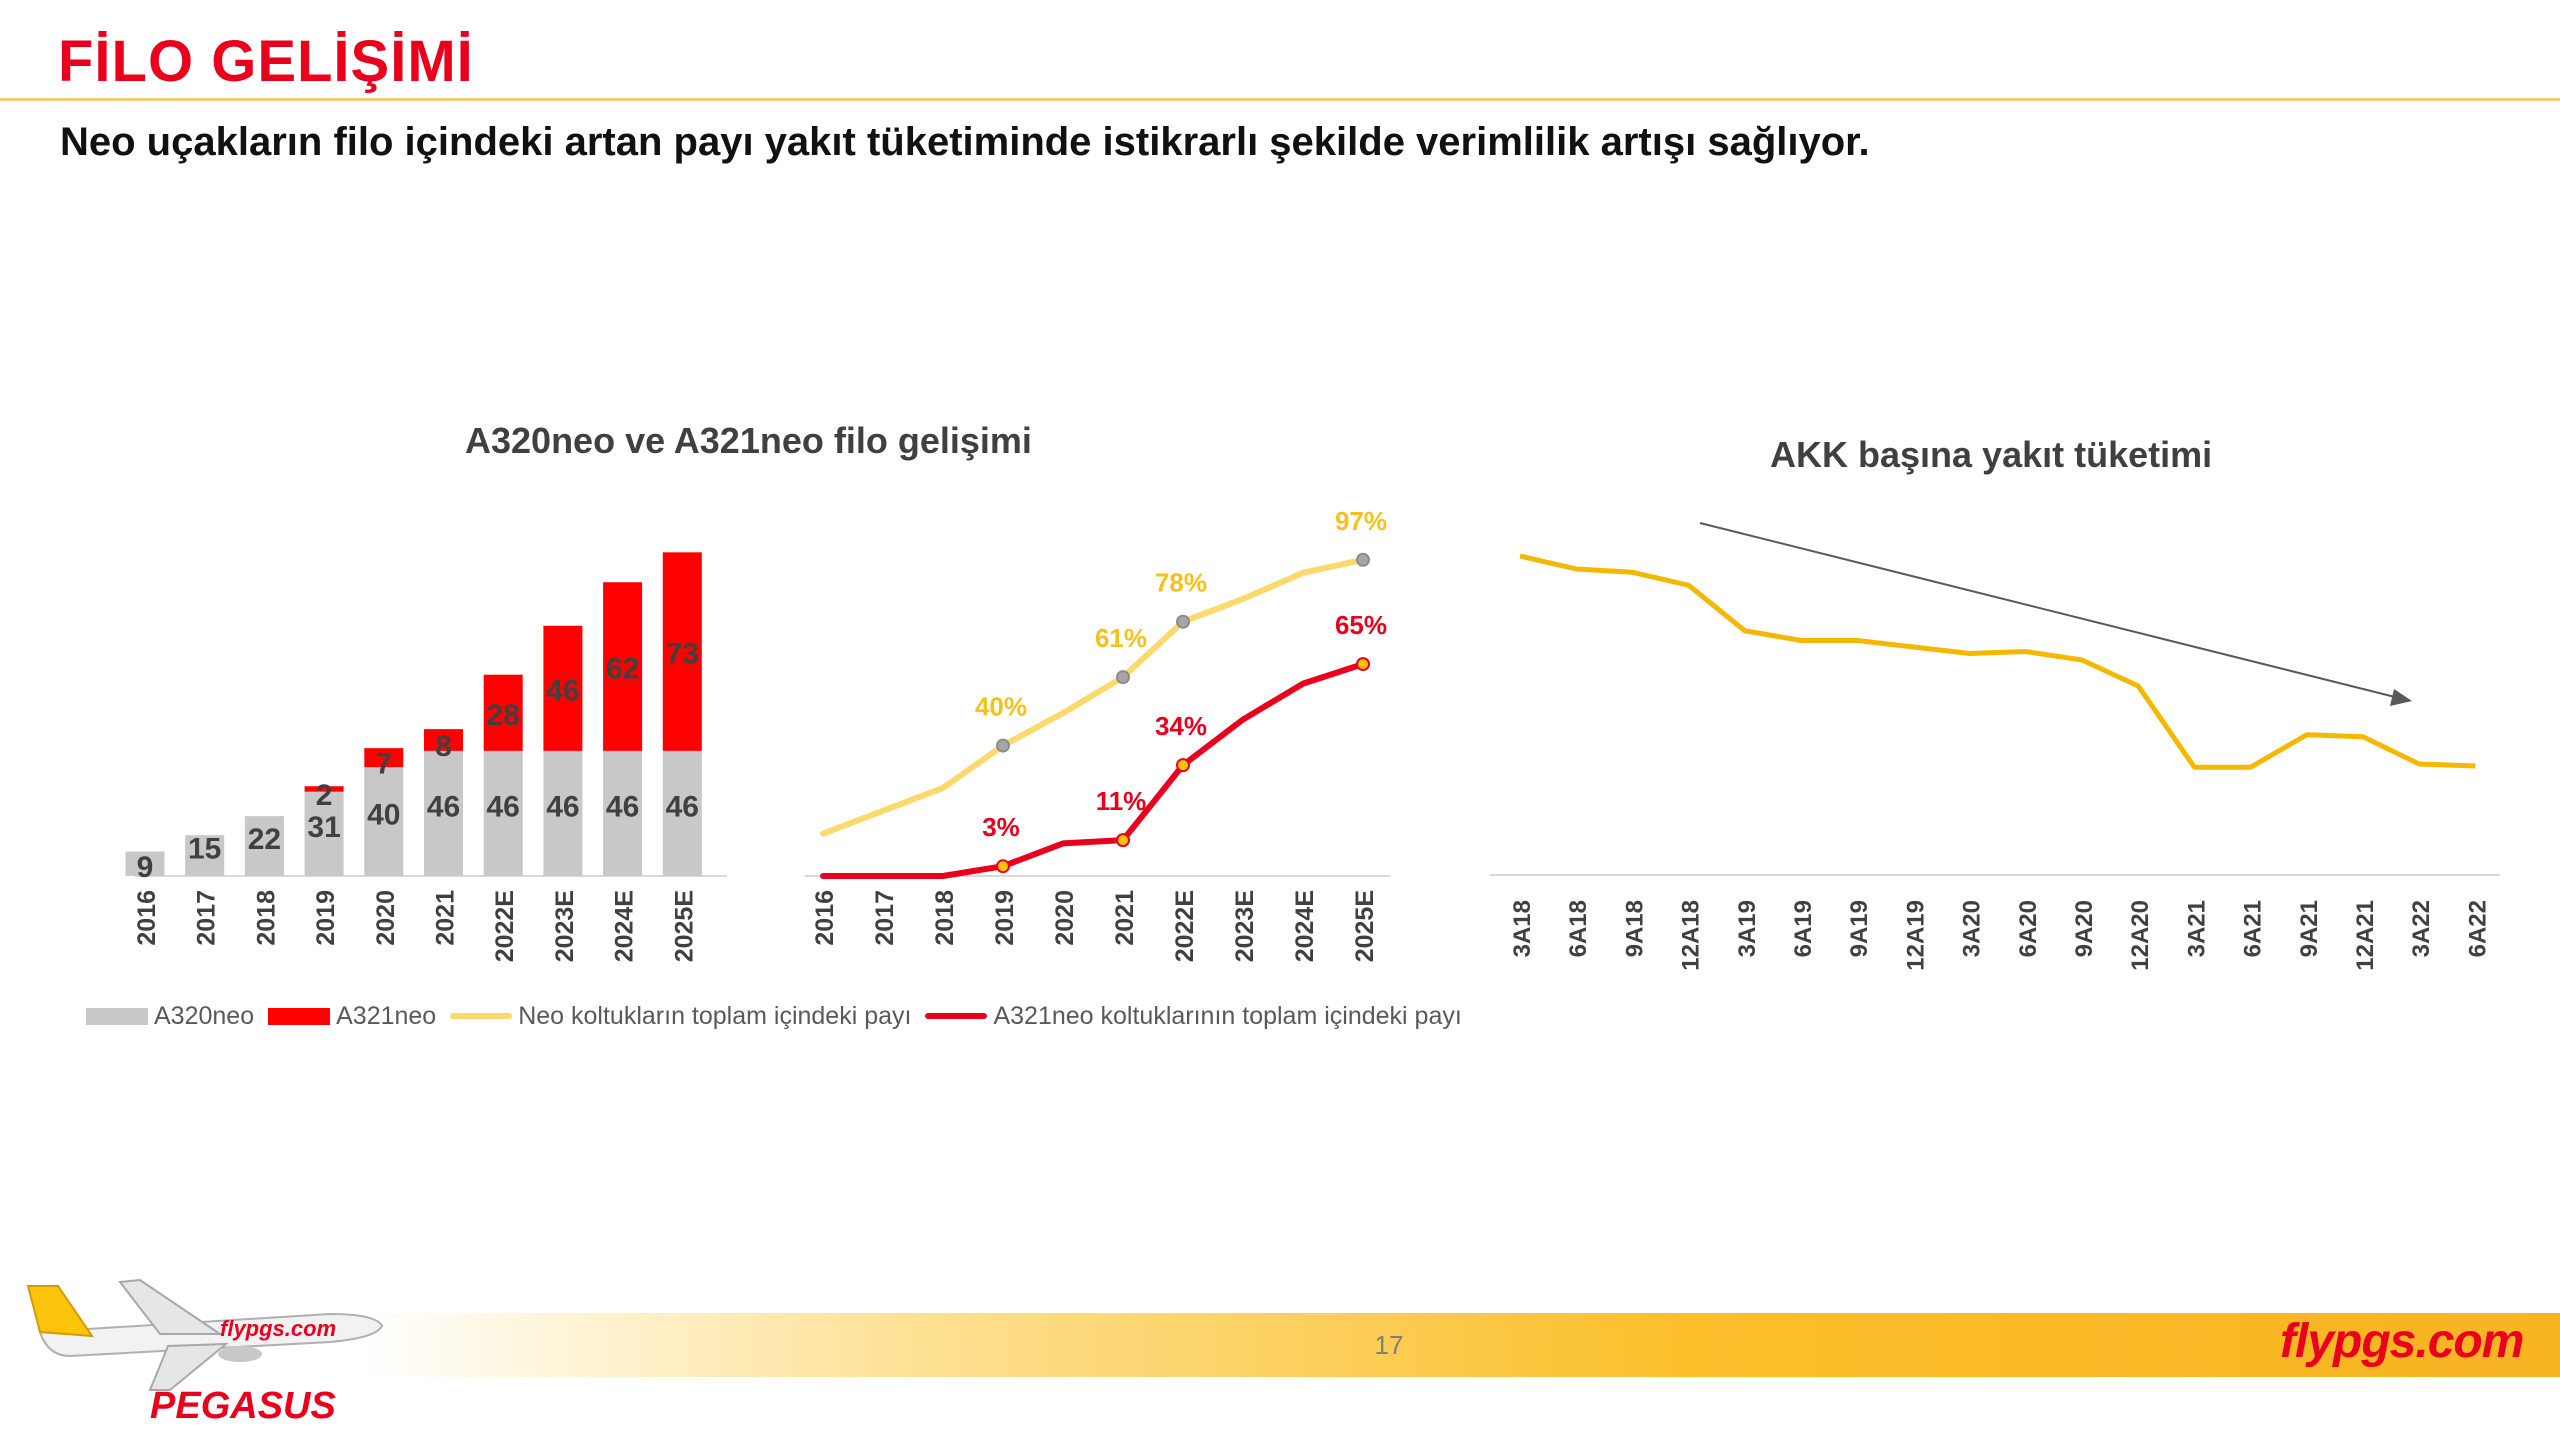 This screenshot has height=1440, width=2560. I want to click on x-tick-label: 12A19, so click(1915, 935).